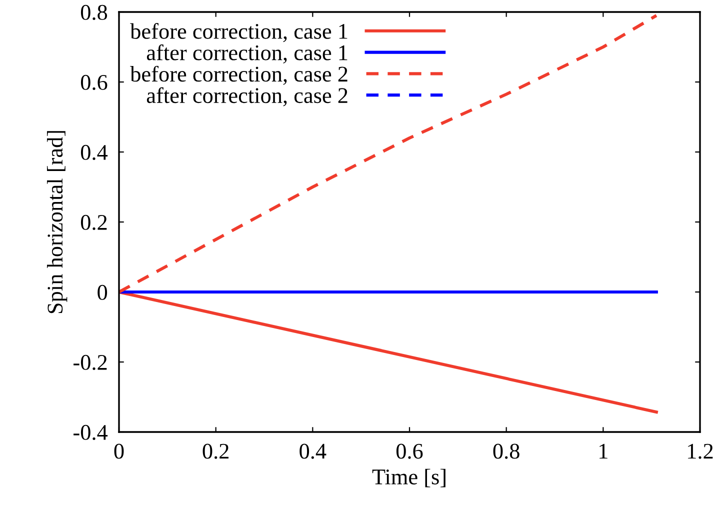 The image size is (721, 506). Describe the element at coordinates (239, 32) in the screenshot. I see `legend-label: before correction, case 1` at that location.